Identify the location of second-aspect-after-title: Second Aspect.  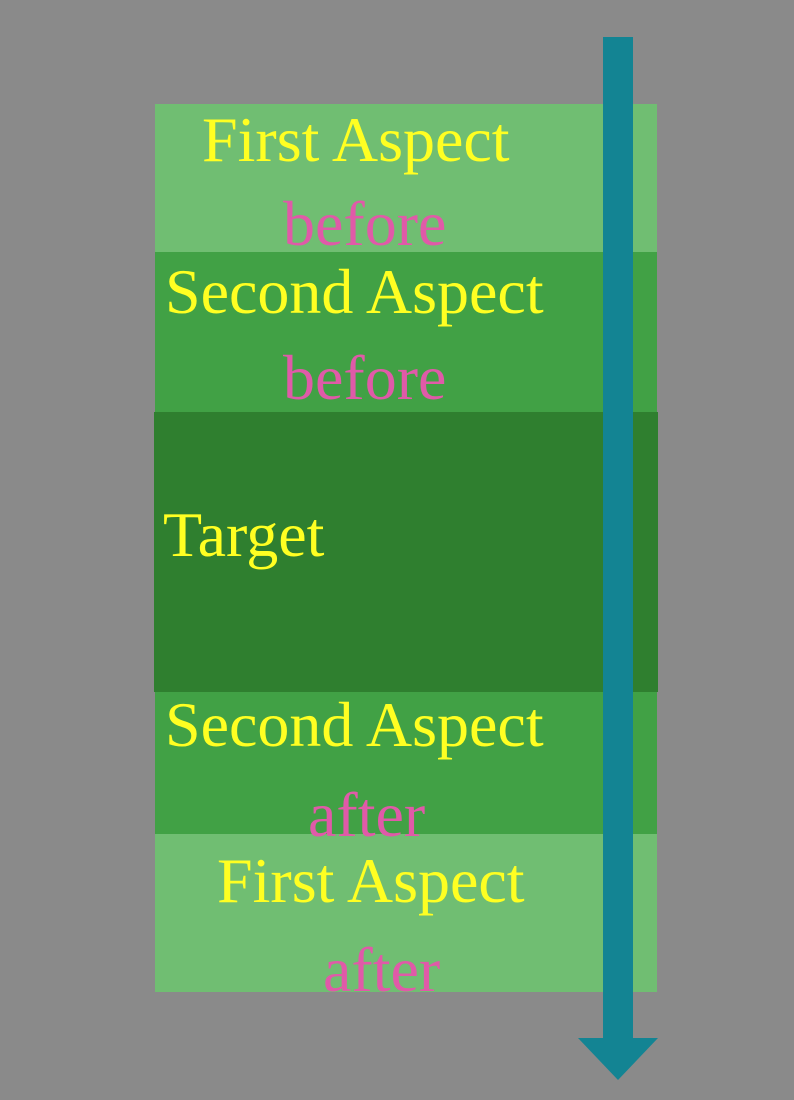
(354, 724).